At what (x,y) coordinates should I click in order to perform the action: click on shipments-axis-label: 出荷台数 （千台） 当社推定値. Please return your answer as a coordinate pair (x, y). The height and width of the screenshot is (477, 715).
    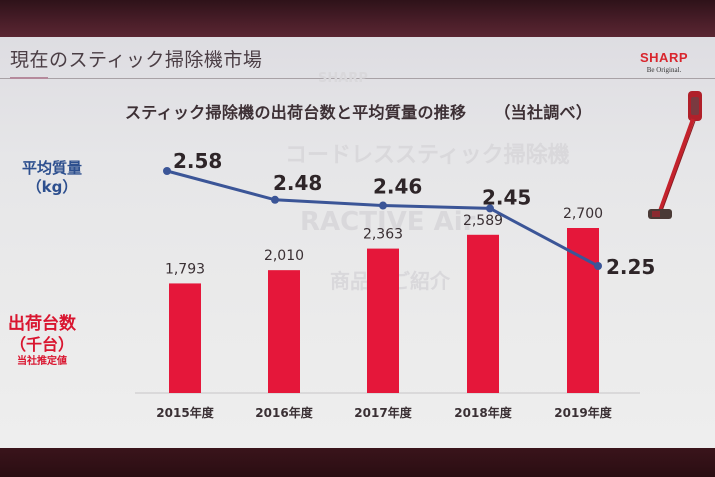
    Looking at the image, I should click on (42, 341).